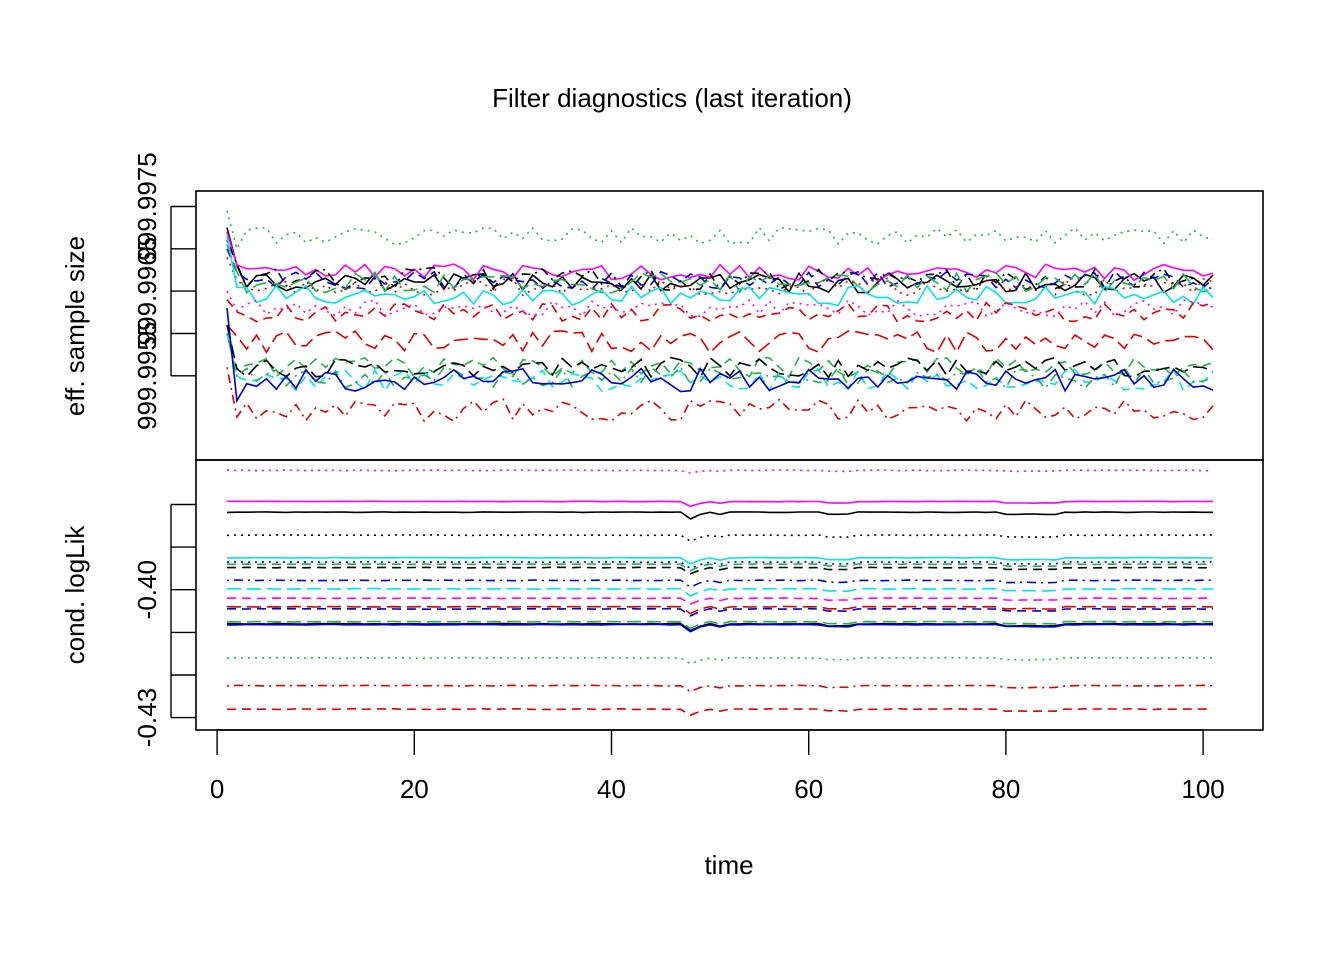 The height and width of the screenshot is (960, 1344). Describe the element at coordinates (147, 376) in the screenshot. I see `ess-y-tick-label: 999.9955` at that location.